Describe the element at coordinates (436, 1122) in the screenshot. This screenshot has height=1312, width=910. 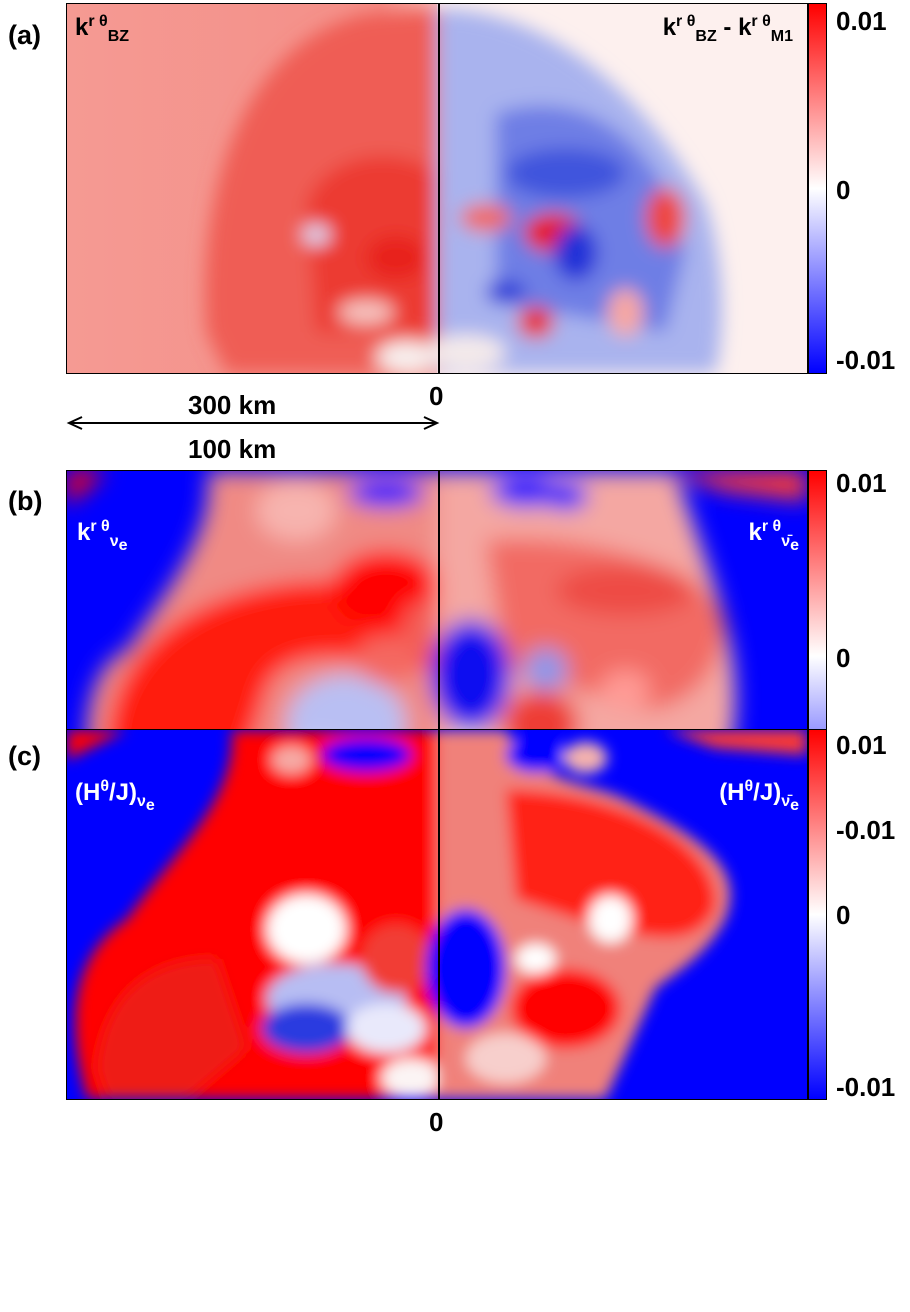
I see `panel-c-axis-center-label: 0` at that location.